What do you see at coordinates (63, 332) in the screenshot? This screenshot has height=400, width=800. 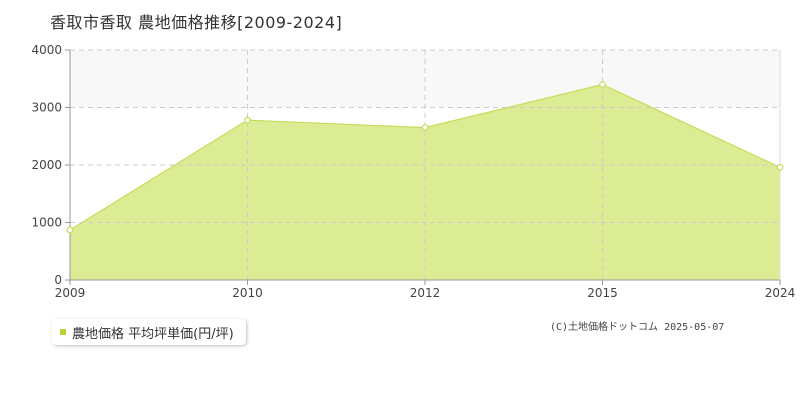 I see `legend-swatch` at bounding box center [63, 332].